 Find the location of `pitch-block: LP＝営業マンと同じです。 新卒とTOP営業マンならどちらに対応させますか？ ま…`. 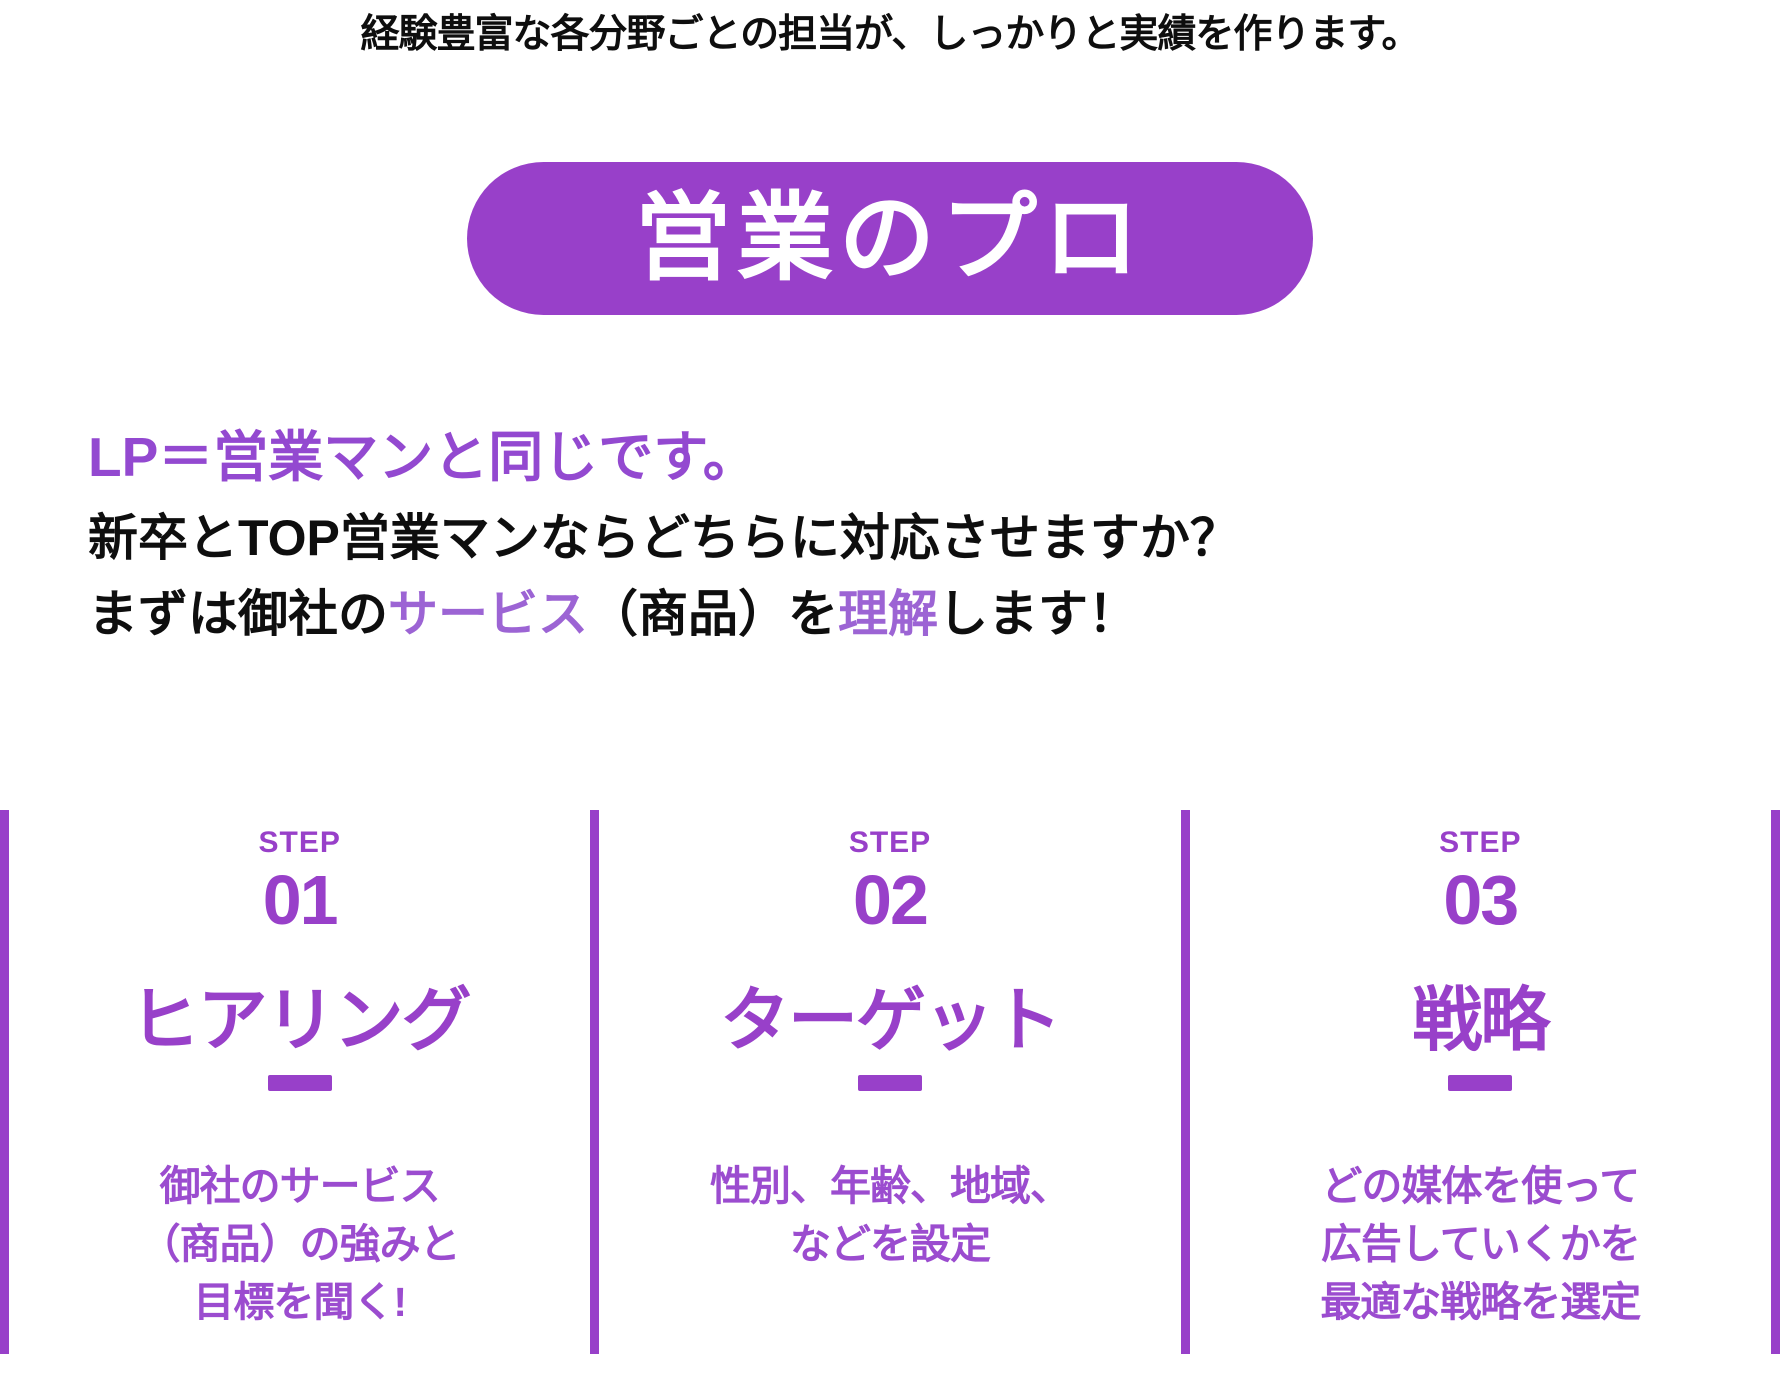

pitch-block: LP＝営業マンと同じです。 新卒とTOP営業マンならどちらに対応させますか？ ま… is located at coordinates (664, 538).